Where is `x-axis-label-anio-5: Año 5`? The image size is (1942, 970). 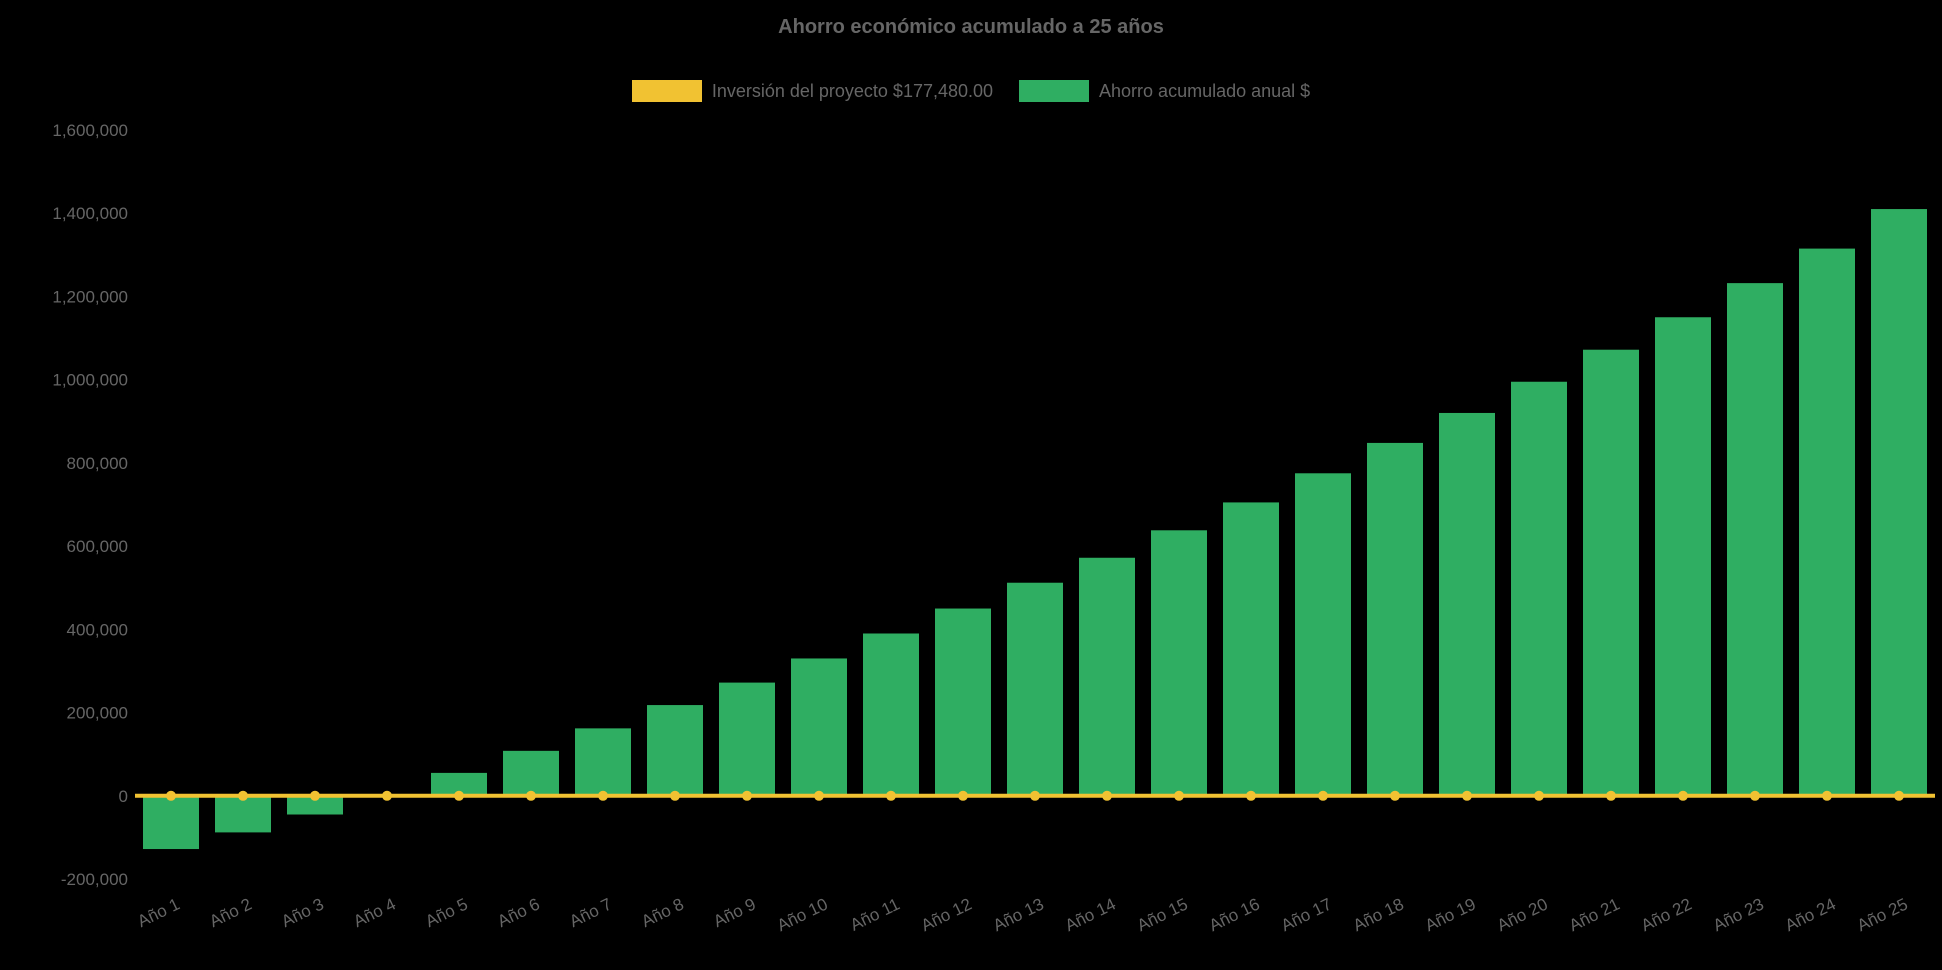 x-axis-label-anio-5: Año 5 is located at coordinates (446, 913).